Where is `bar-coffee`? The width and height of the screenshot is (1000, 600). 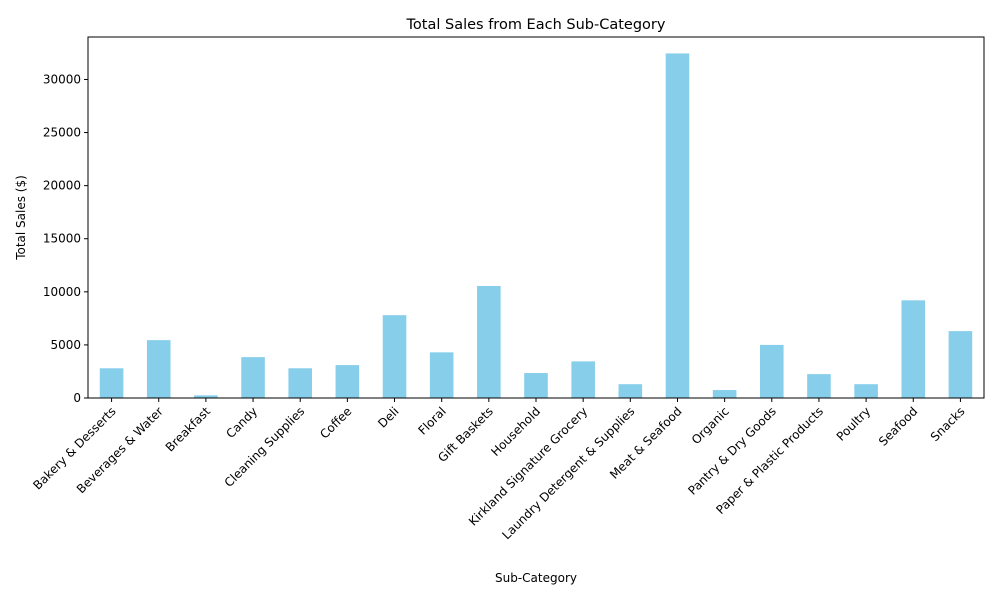 bar-coffee is located at coordinates (347, 381).